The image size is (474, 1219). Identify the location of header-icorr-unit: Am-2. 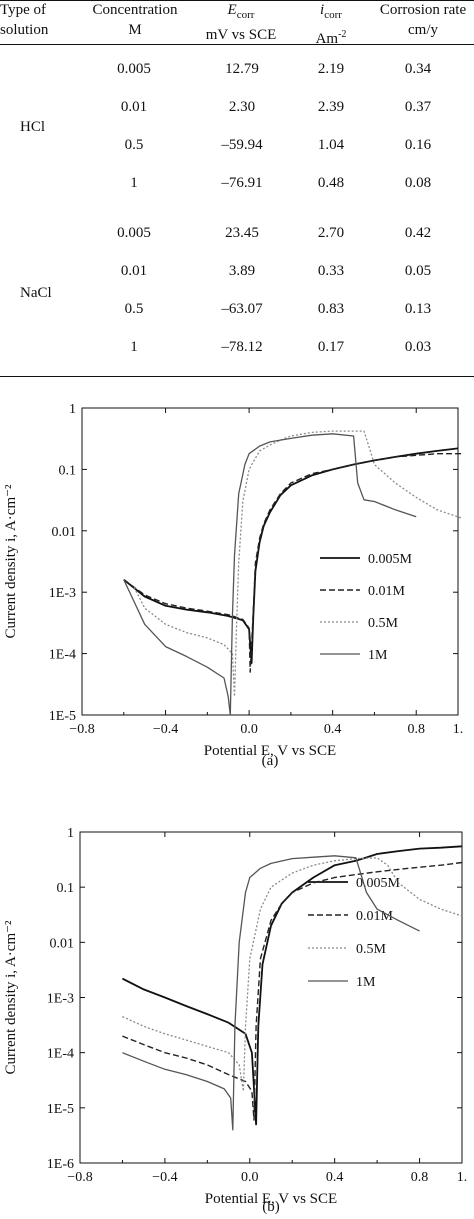
(331, 37).